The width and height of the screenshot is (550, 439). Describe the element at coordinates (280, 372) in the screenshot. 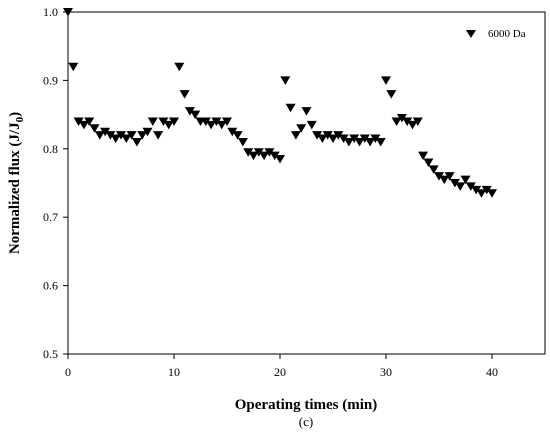

I see `x-tick-label: 20` at that location.